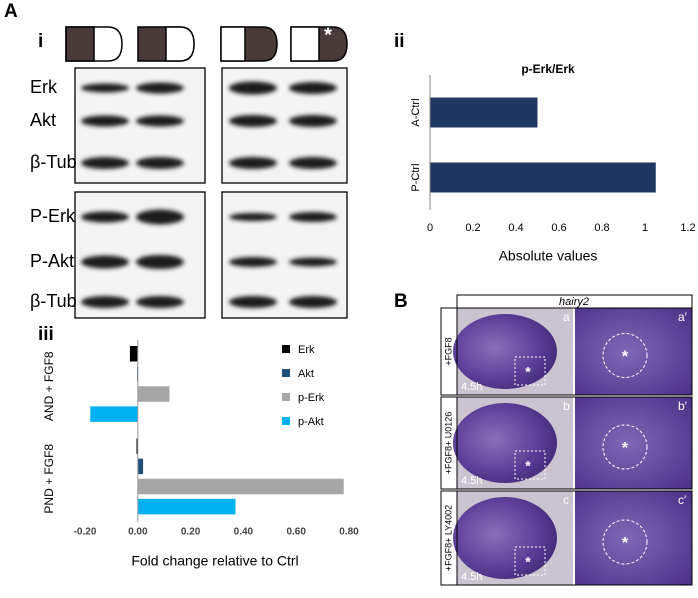 The height and width of the screenshot is (598, 698). Describe the element at coordinates (46, 334) in the screenshot. I see `panel-label: iii` at that location.